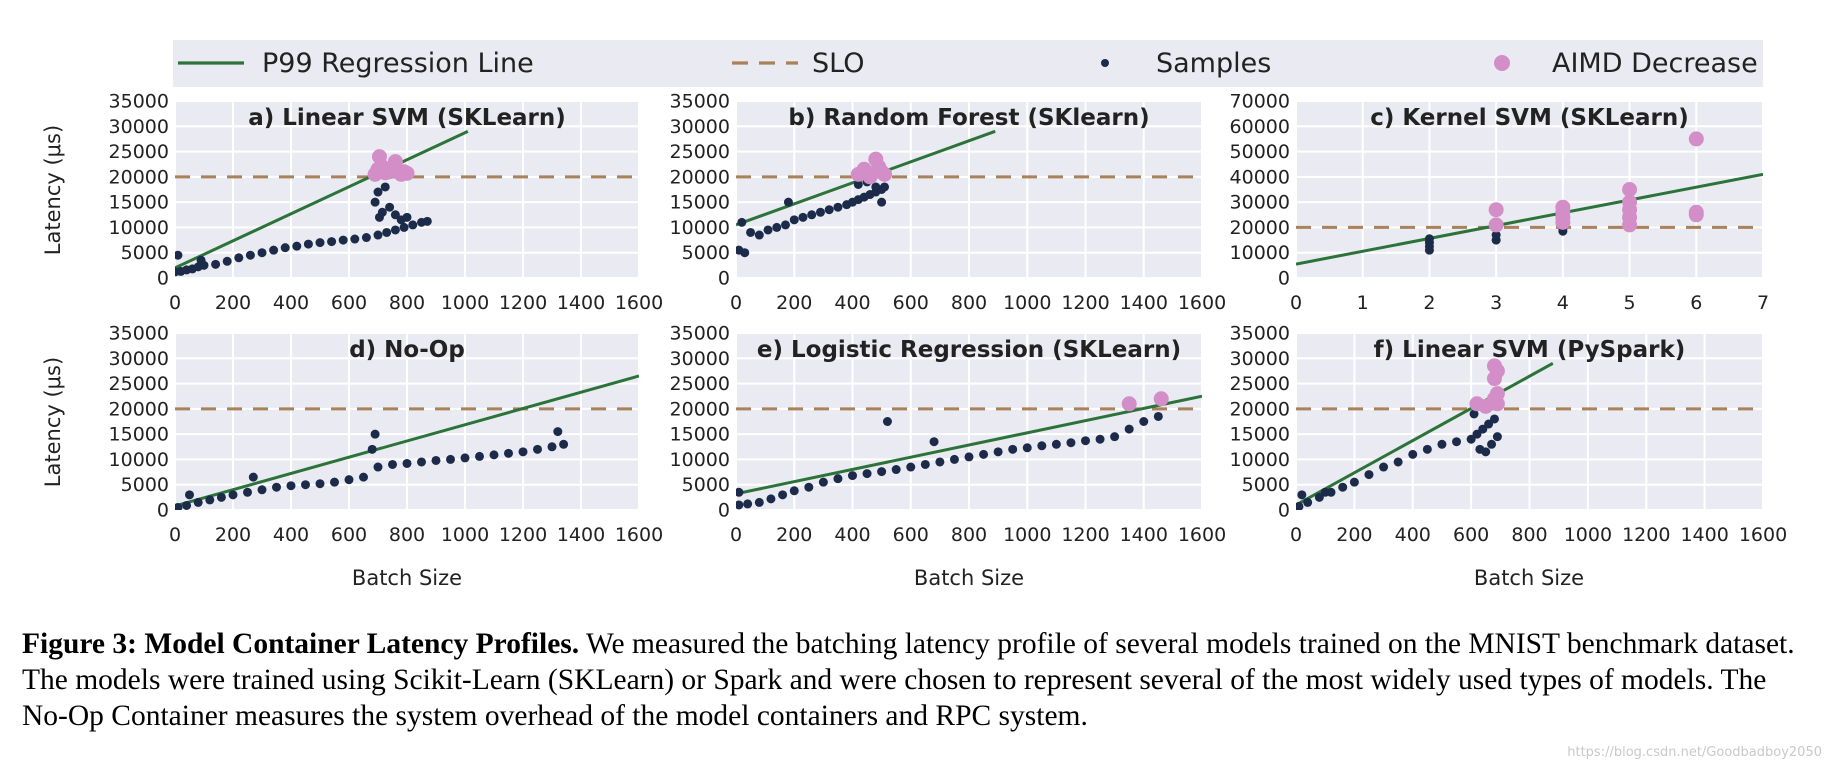 The image size is (1830, 766). I want to click on legend-marker-samples, so click(1105, 63).